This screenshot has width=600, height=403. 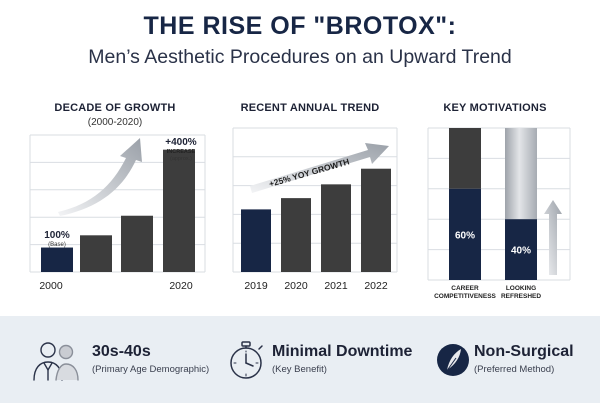 I want to click on chart1-title: DECADE OF GROWTH, so click(x=115, y=108).